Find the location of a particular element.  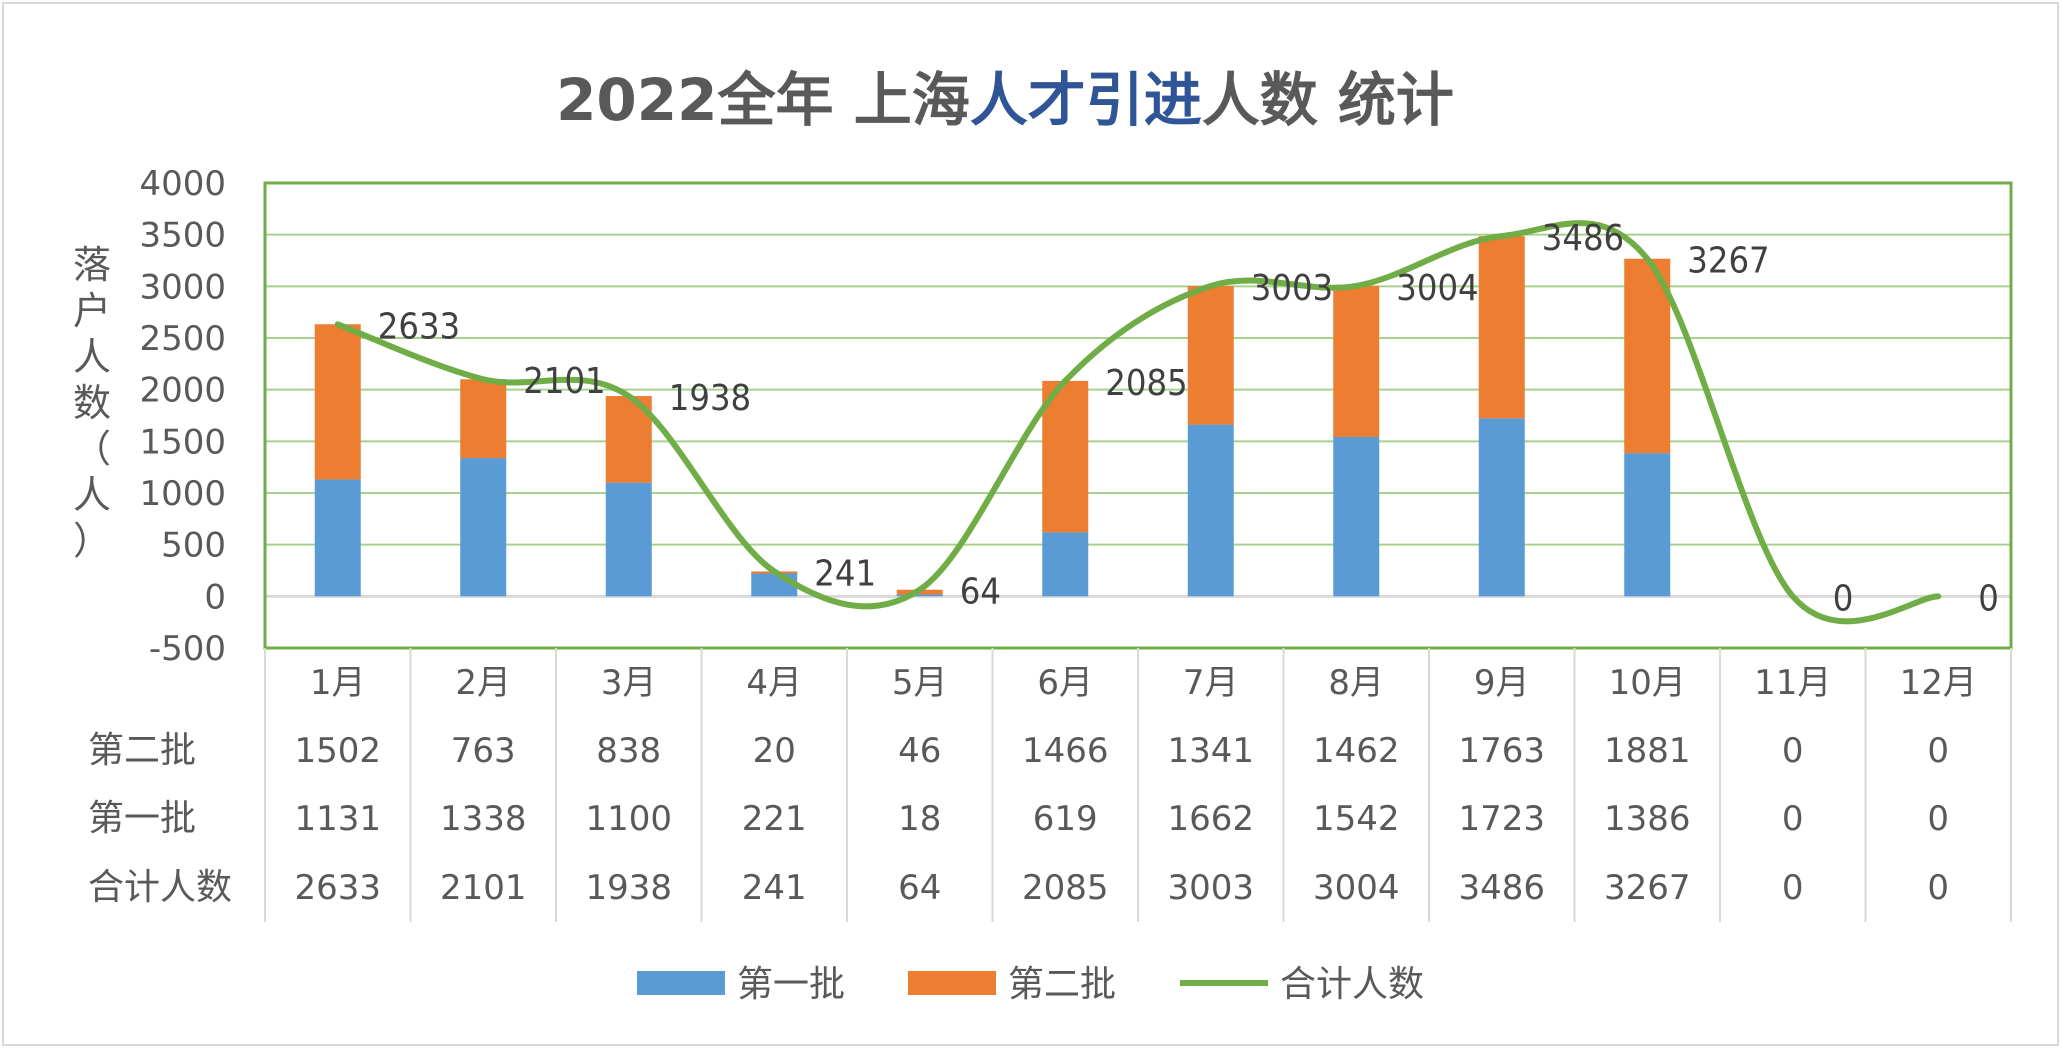

y-tick-label: 3500 is located at coordinates (182, 236).